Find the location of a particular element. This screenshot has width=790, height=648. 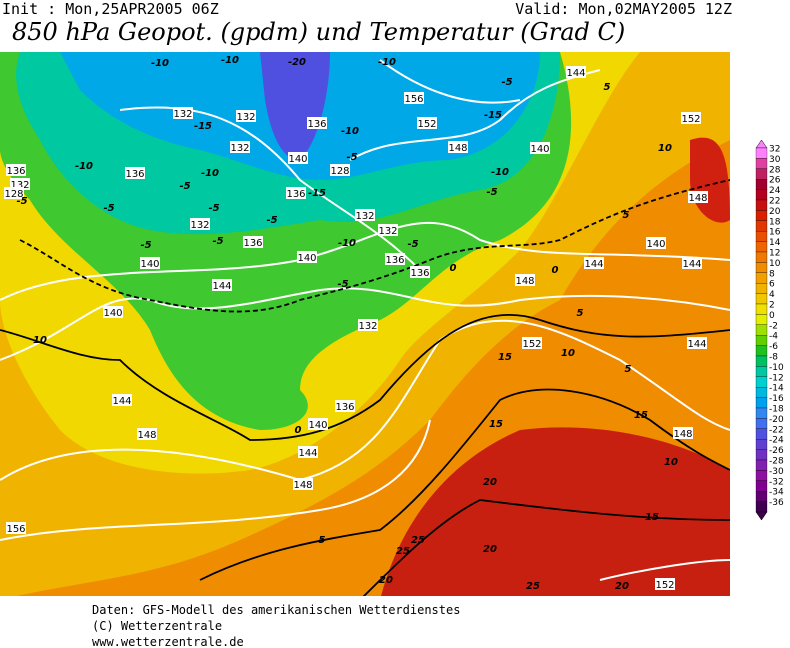

colorbar-top-arrow is located at coordinates (761, 144).